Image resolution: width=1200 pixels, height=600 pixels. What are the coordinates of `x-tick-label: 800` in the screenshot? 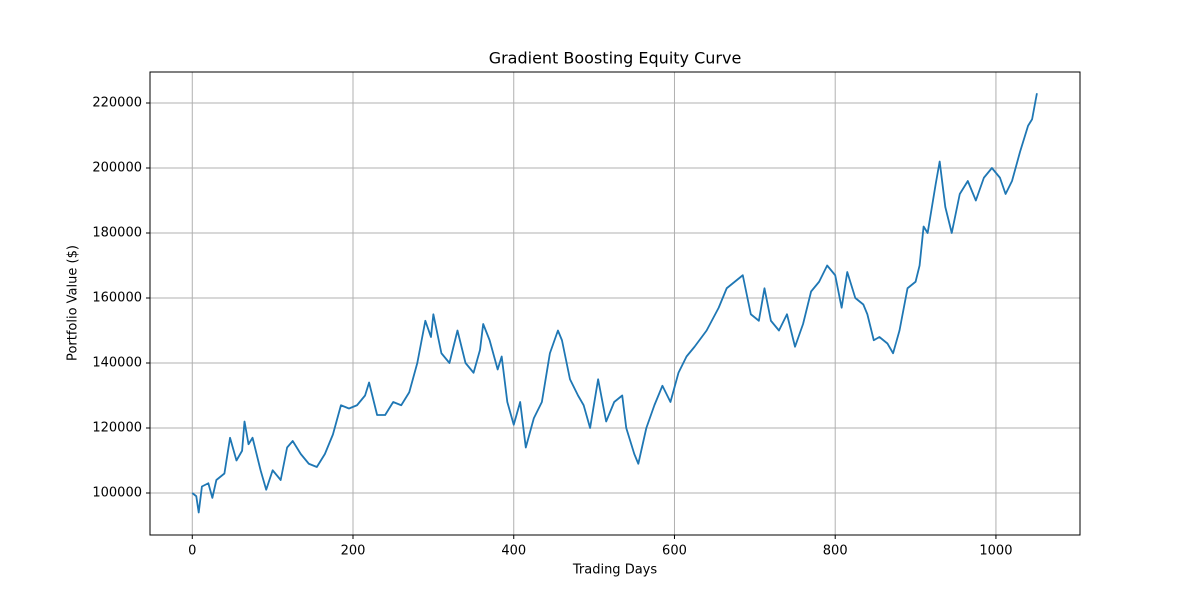 It's located at (835, 551).